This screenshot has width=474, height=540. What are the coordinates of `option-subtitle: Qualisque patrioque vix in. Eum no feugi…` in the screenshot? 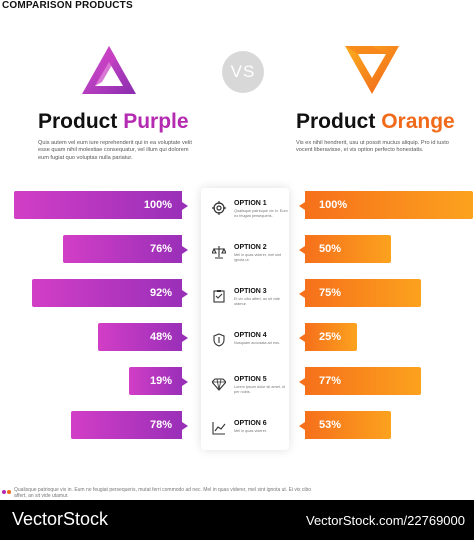 It's located at (261, 213).